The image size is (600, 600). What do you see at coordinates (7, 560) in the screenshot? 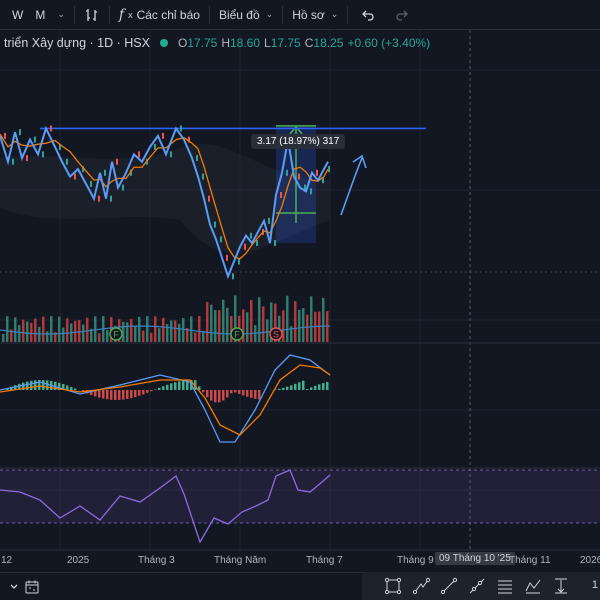
I see `time-axis-label: 12` at bounding box center [7, 560].